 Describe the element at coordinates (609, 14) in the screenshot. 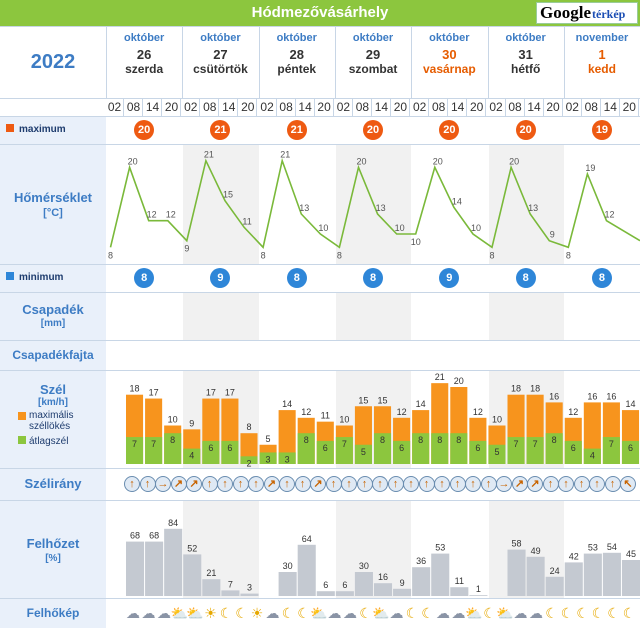

I see `map-link-label: térkép` at that location.